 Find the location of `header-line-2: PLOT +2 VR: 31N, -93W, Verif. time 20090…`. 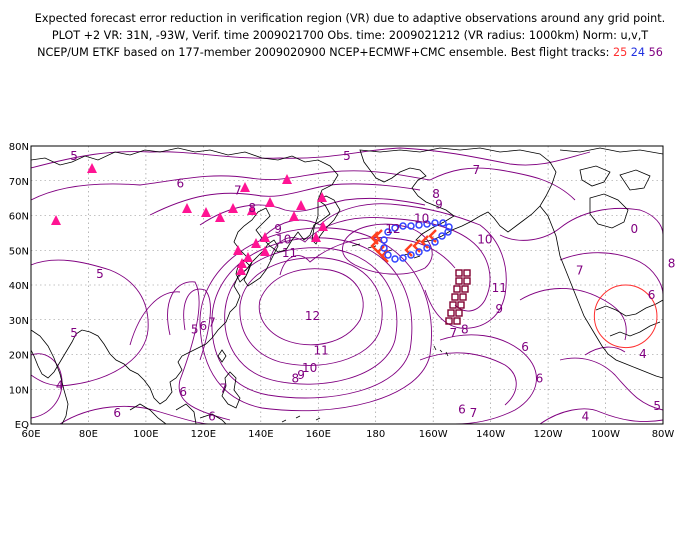

header-line-2: PLOT +2 VR: 31N, -93W, Verif. time 20090… is located at coordinates (350, 35).